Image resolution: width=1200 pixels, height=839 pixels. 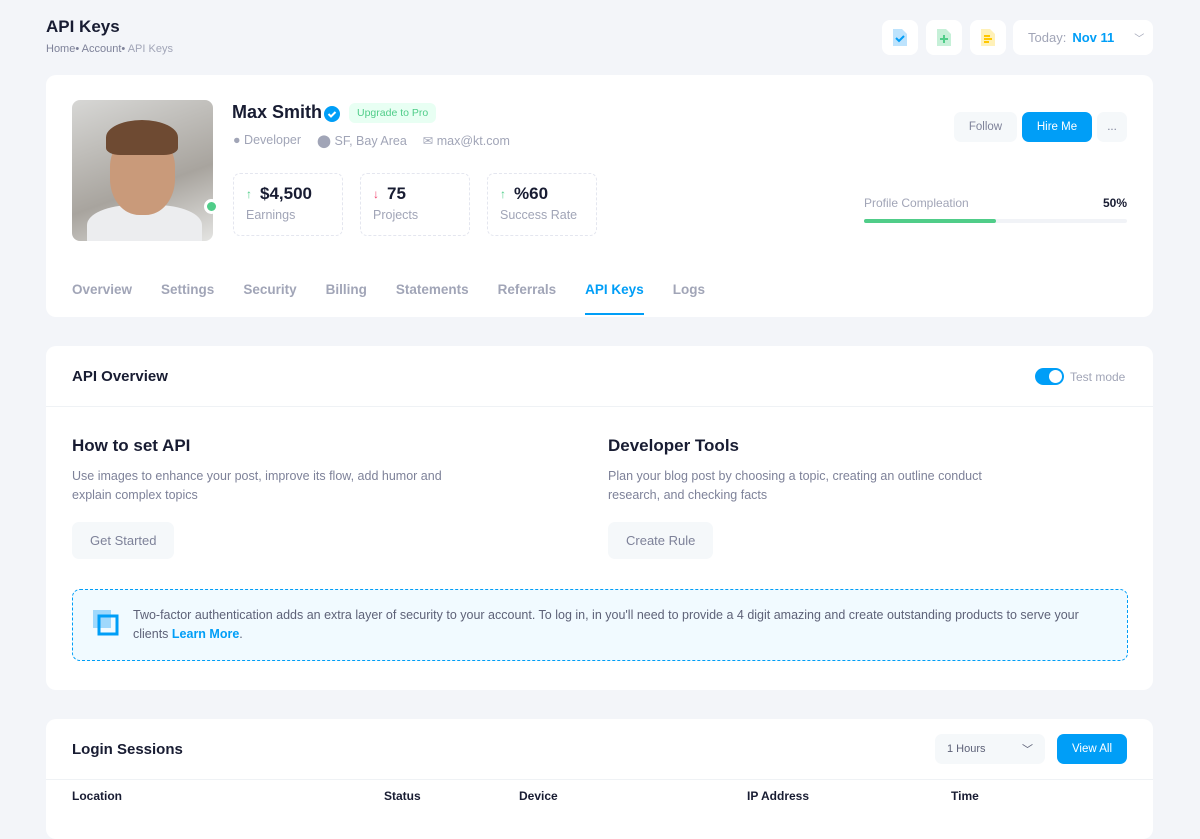 What do you see at coordinates (1057, 127) in the screenshot?
I see `hire-me-button: Hire Me` at bounding box center [1057, 127].